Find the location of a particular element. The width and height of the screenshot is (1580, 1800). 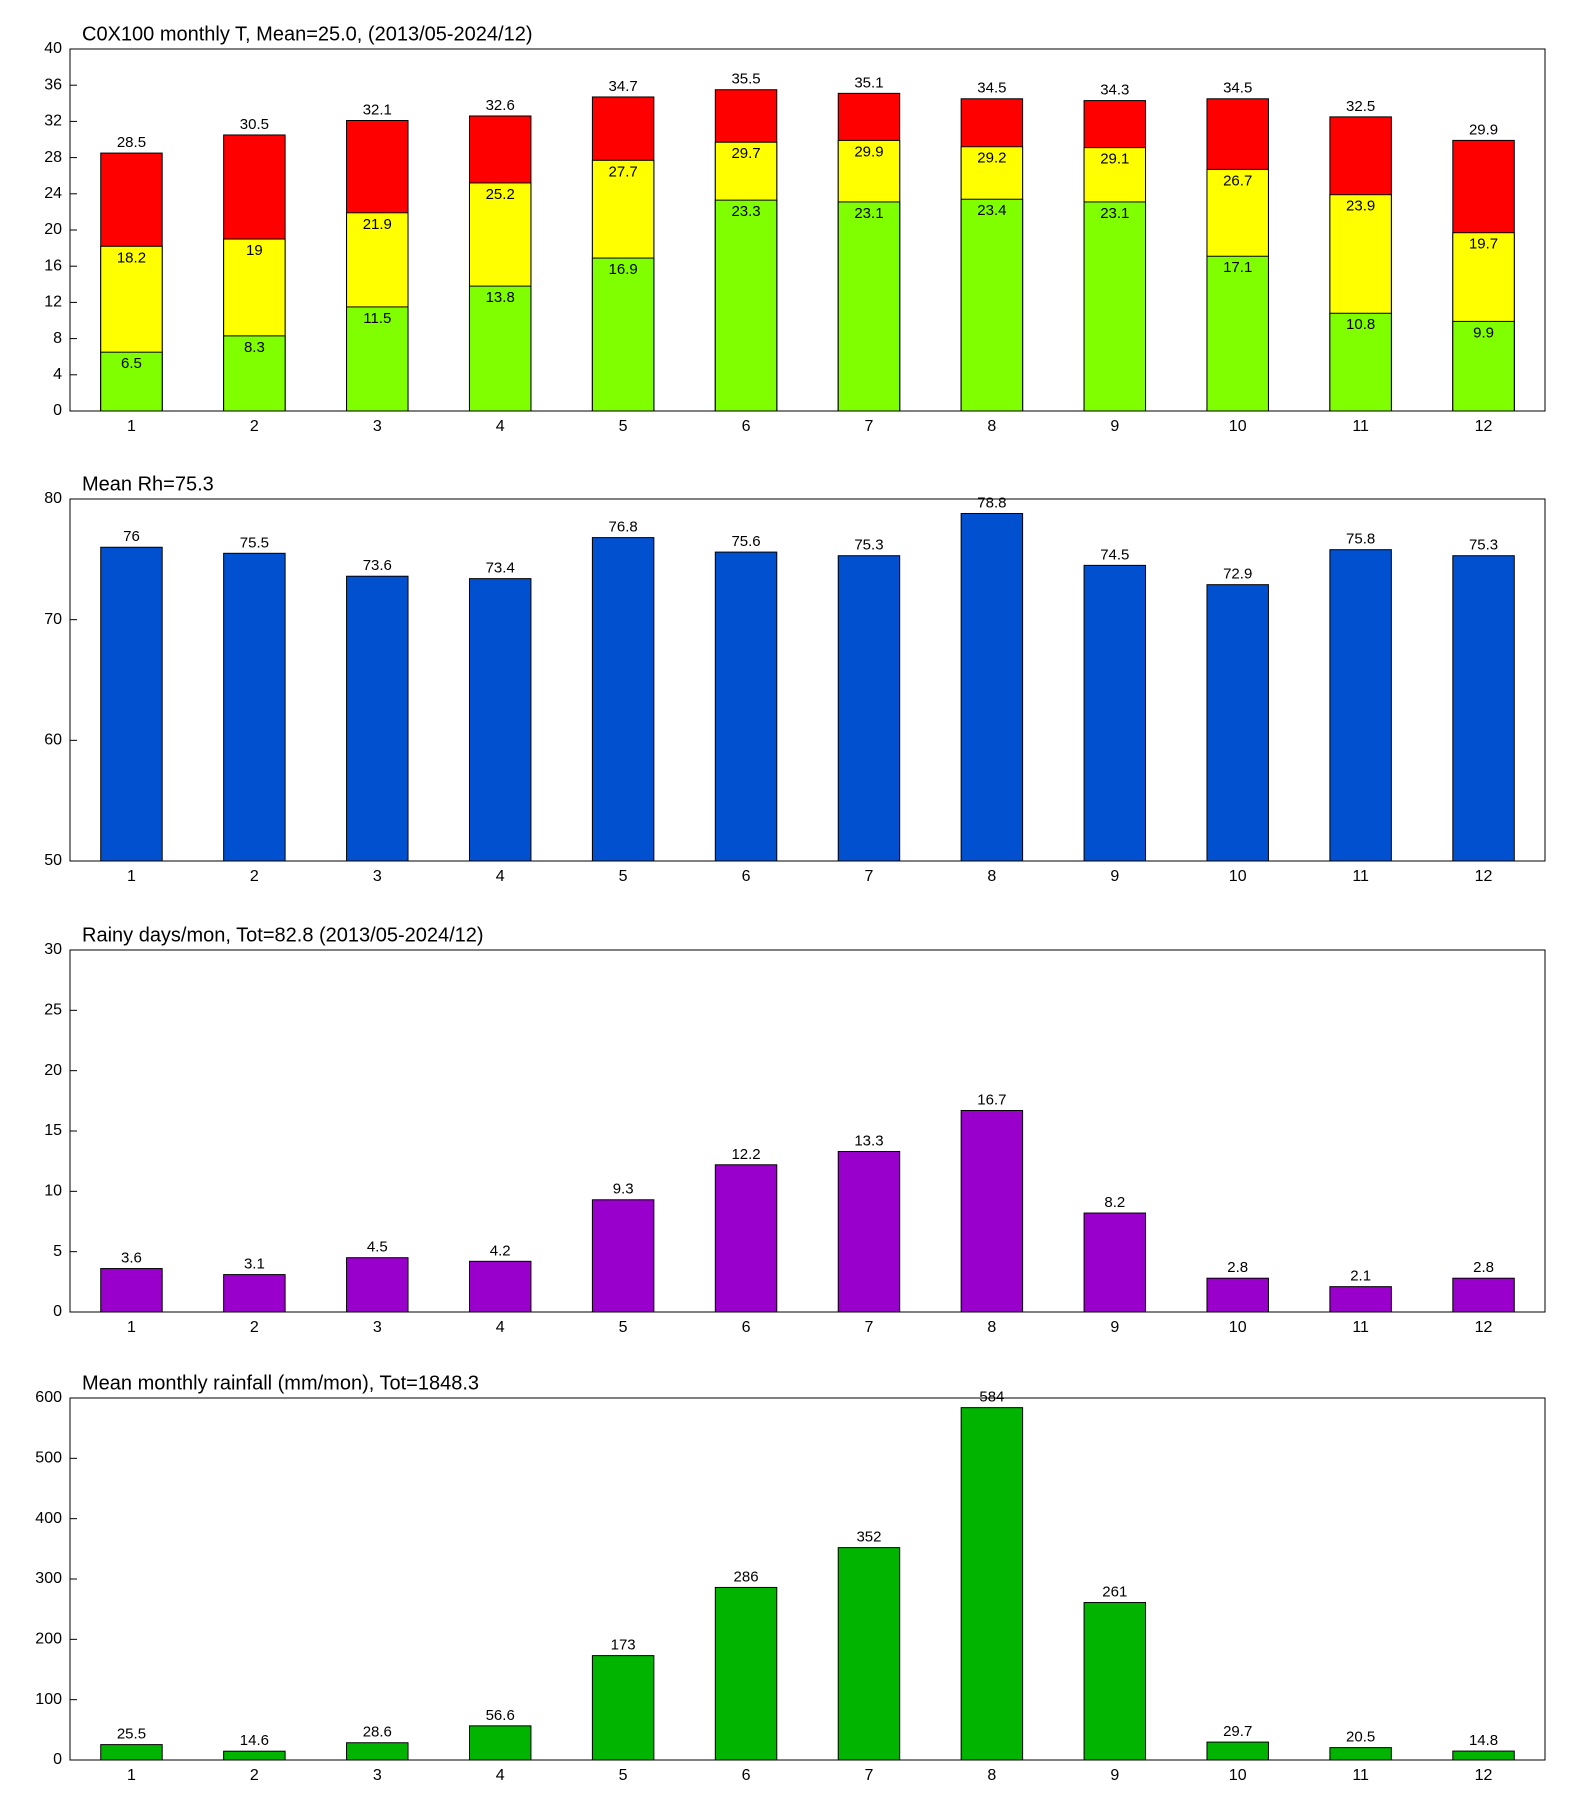

y-tick-label: 50 is located at coordinates (53, 860).